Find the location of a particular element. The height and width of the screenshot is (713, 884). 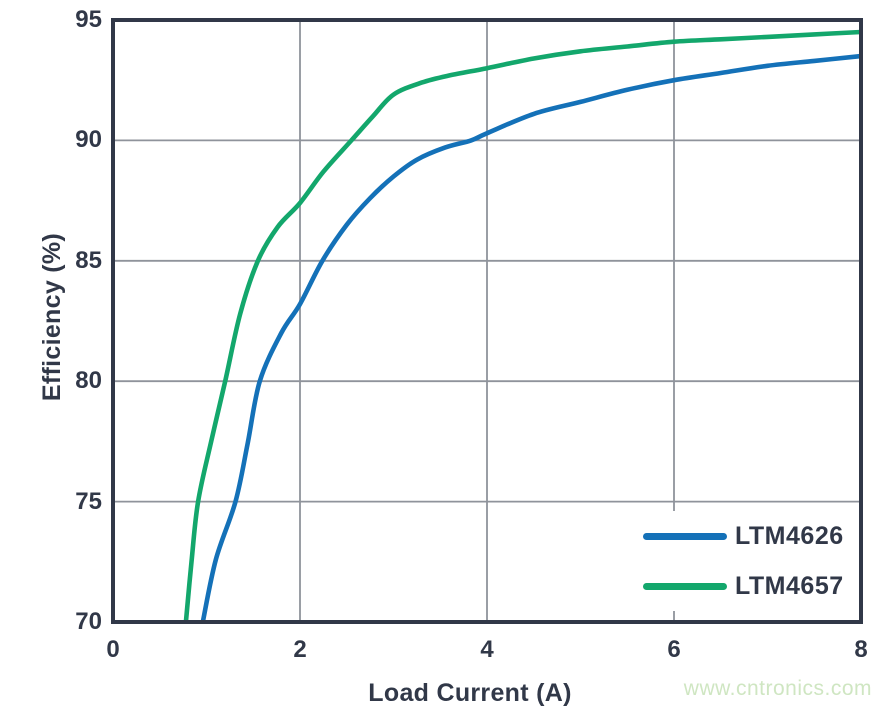

x-tick-label-0: 0 is located at coordinates (113, 649).